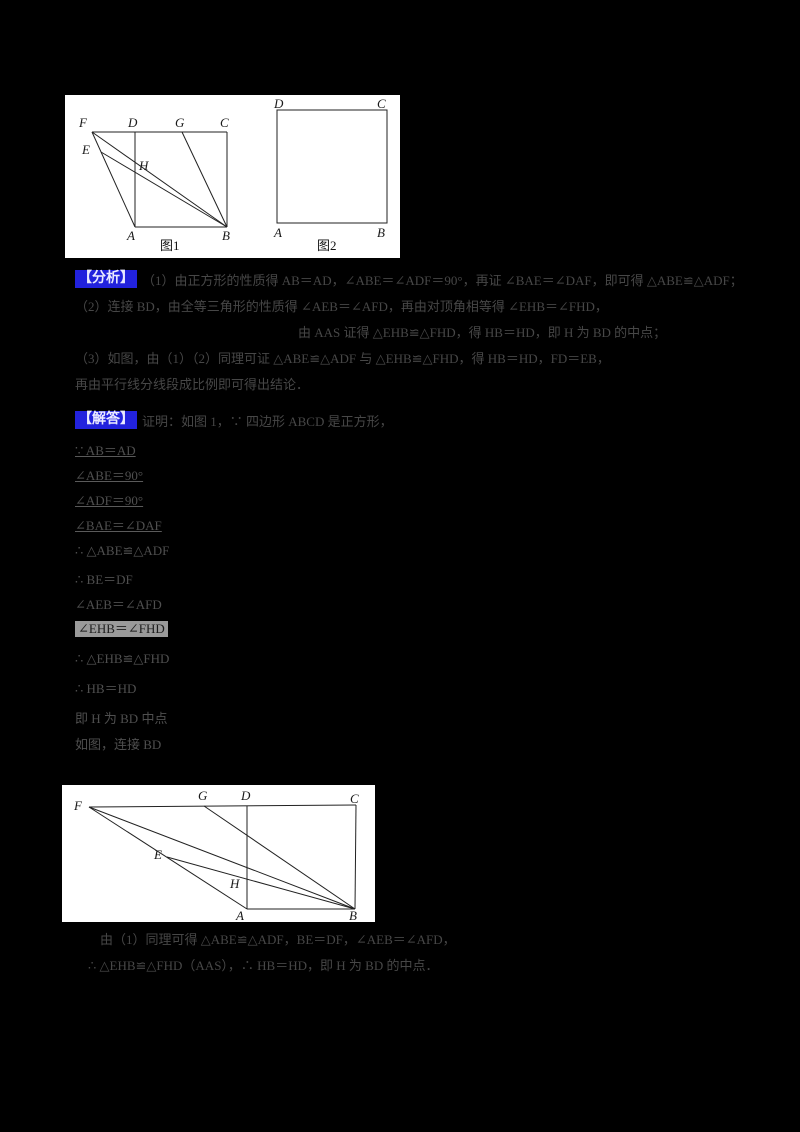 The image size is (800, 1132). I want to click on figure-panel-top: F D G C E H A B 图1 D C A B 图2, so click(232, 176).